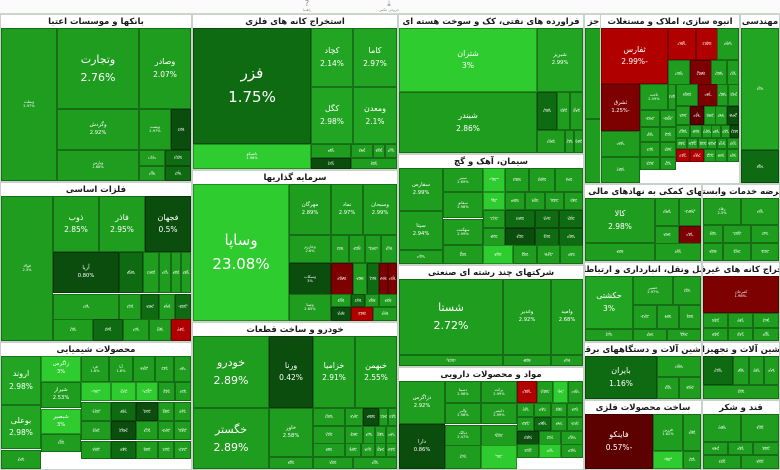 This screenshot has width=780, height=470. Describe the element at coordinates (737, 252) in the screenshot. I see `stock-tile: مرقام 0.5%` at that location.